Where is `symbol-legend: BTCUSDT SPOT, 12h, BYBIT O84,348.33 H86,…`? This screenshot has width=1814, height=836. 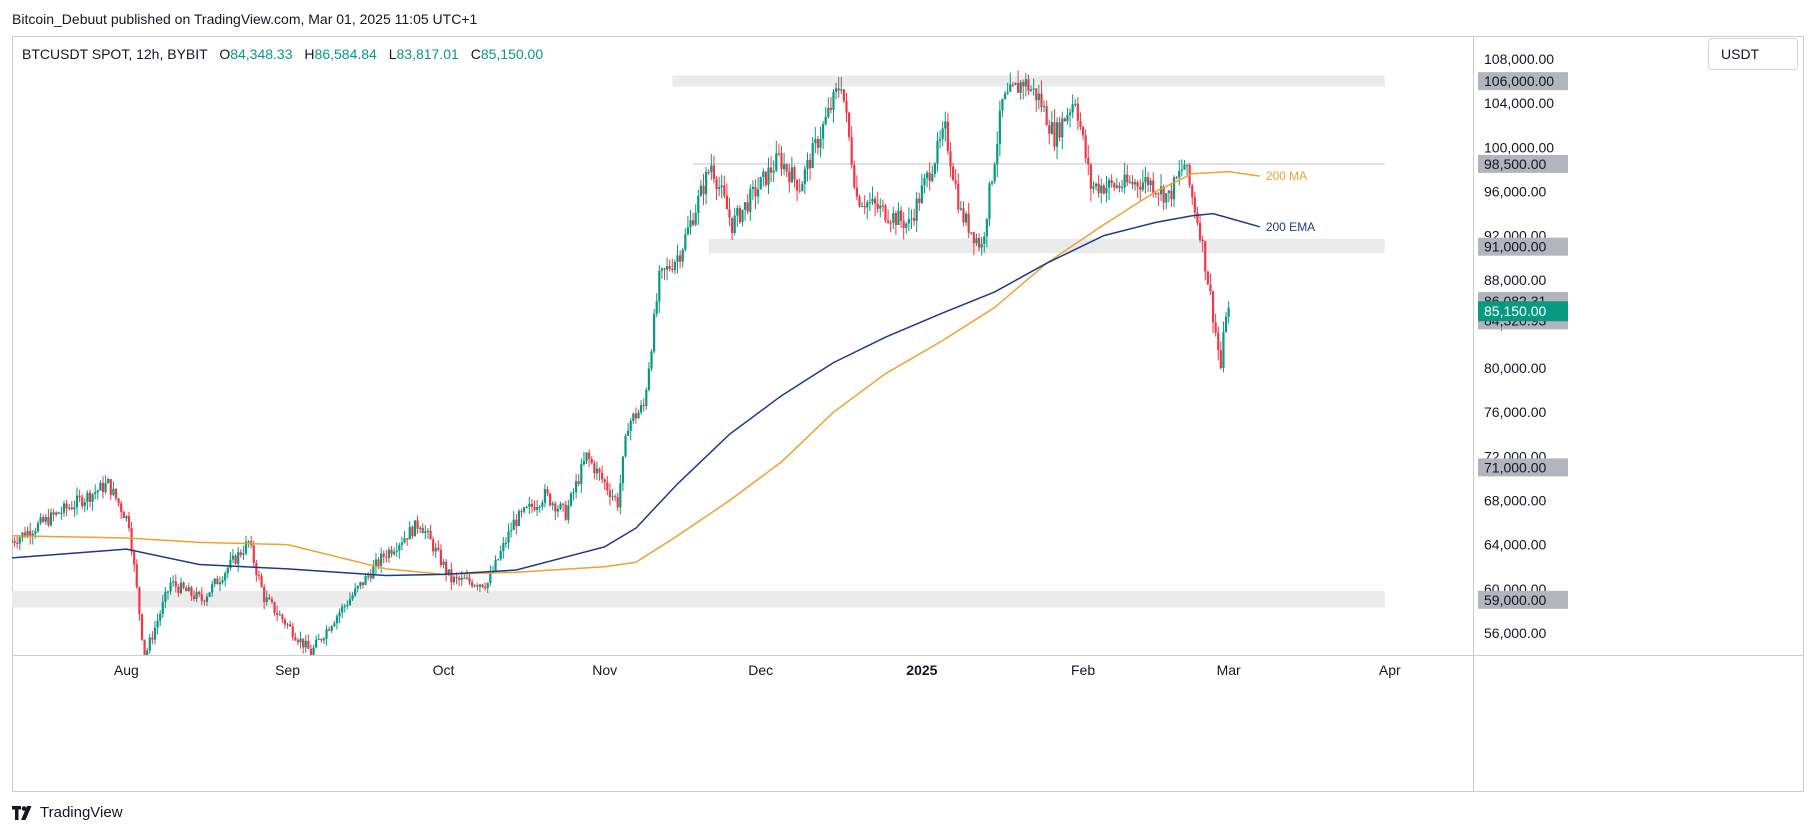 symbol-legend: BTCUSDT SPOT, 12h, BYBIT O84,348.33 H86,… is located at coordinates (283, 54).